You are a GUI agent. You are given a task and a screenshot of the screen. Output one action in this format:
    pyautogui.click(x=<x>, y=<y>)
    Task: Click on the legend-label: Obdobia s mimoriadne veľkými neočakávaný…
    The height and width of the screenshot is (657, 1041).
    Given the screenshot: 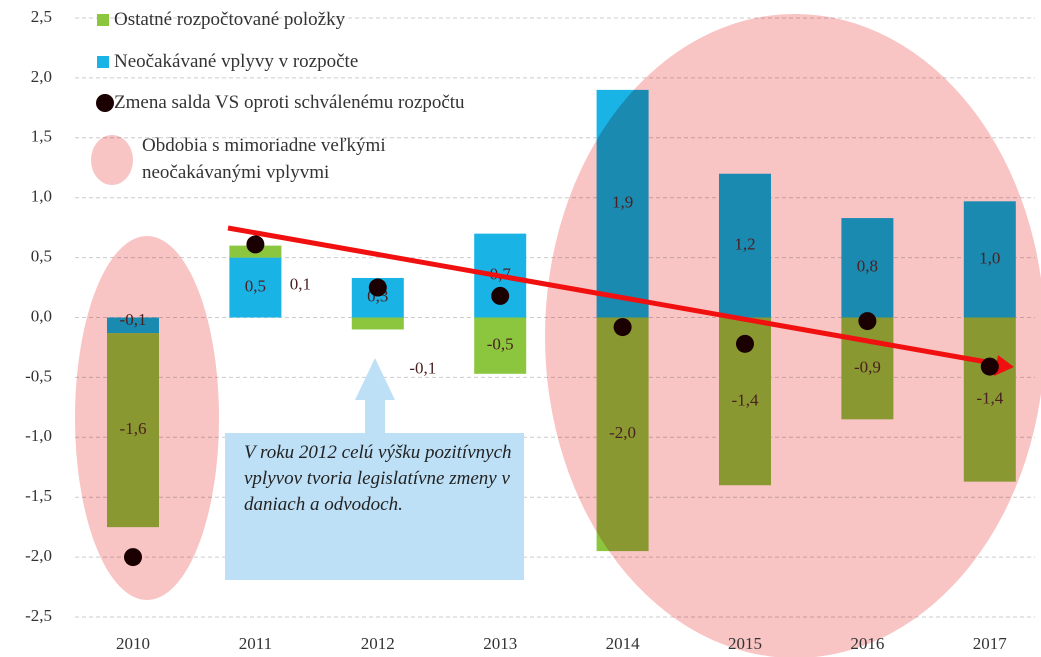 What is the action you would take?
    pyautogui.click(x=264, y=159)
    